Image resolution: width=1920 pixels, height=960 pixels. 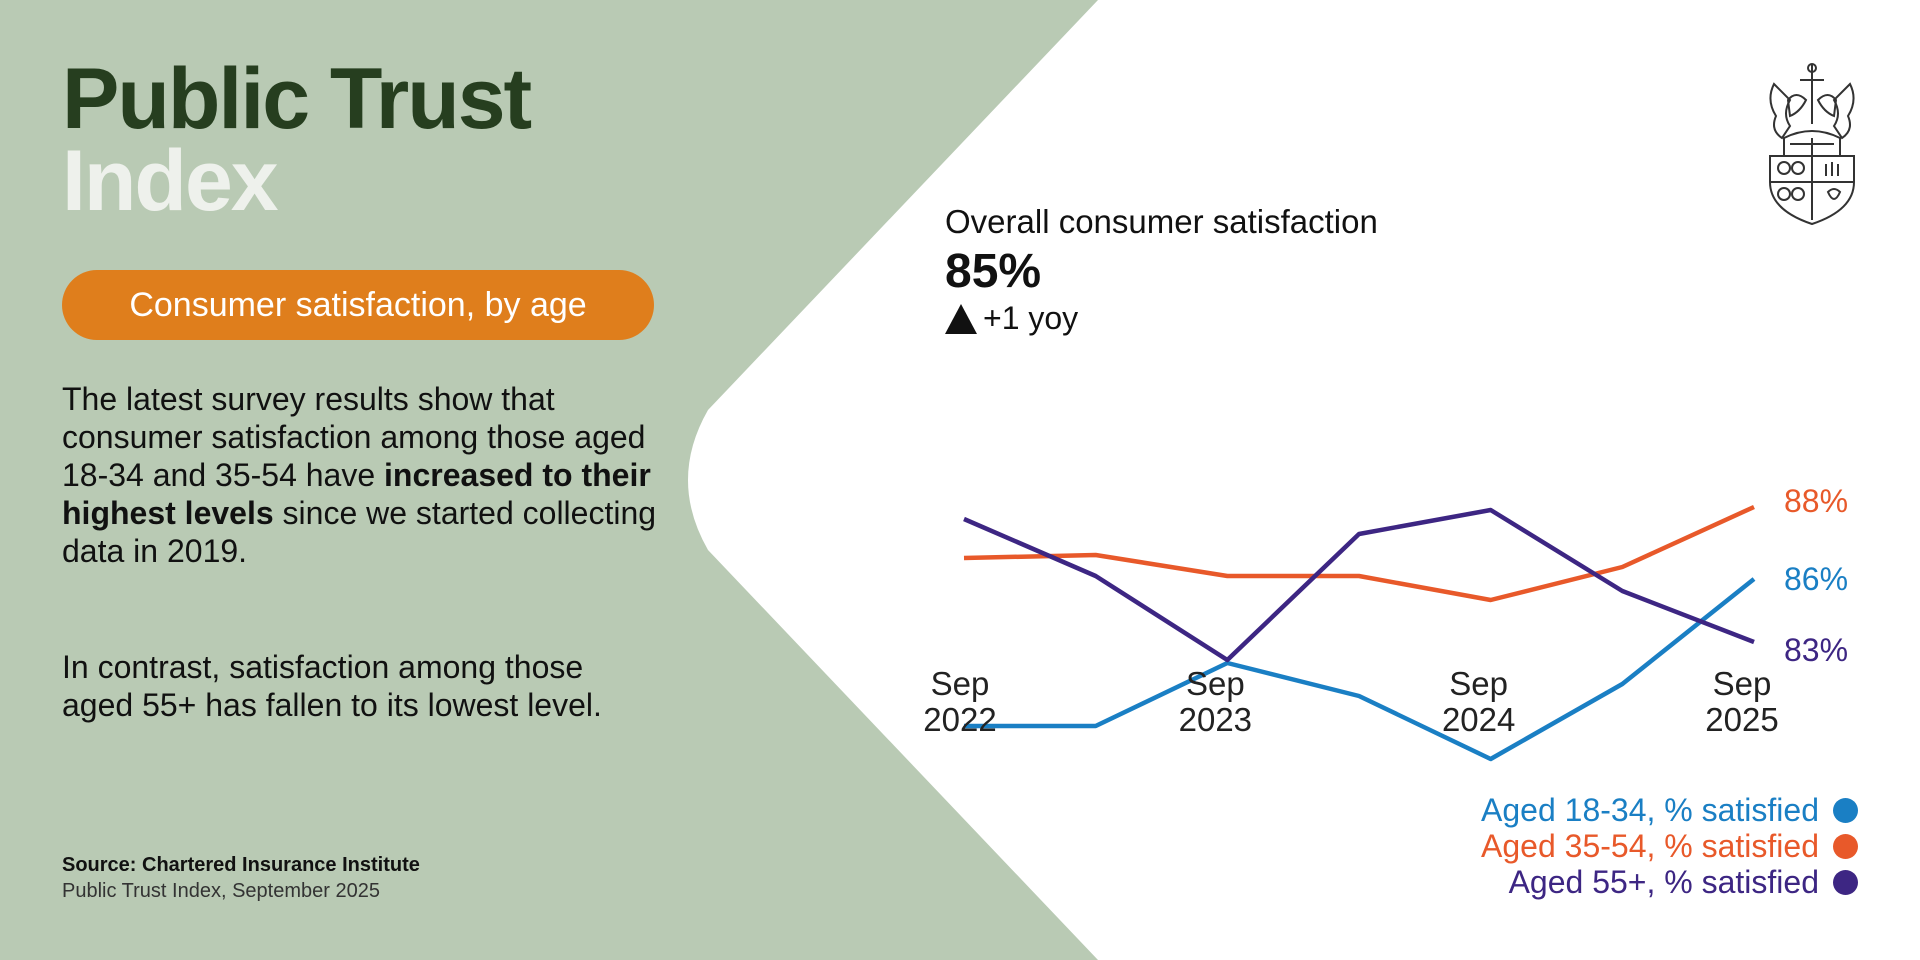 I want to click on series-layer, so click(x=1359, y=633).